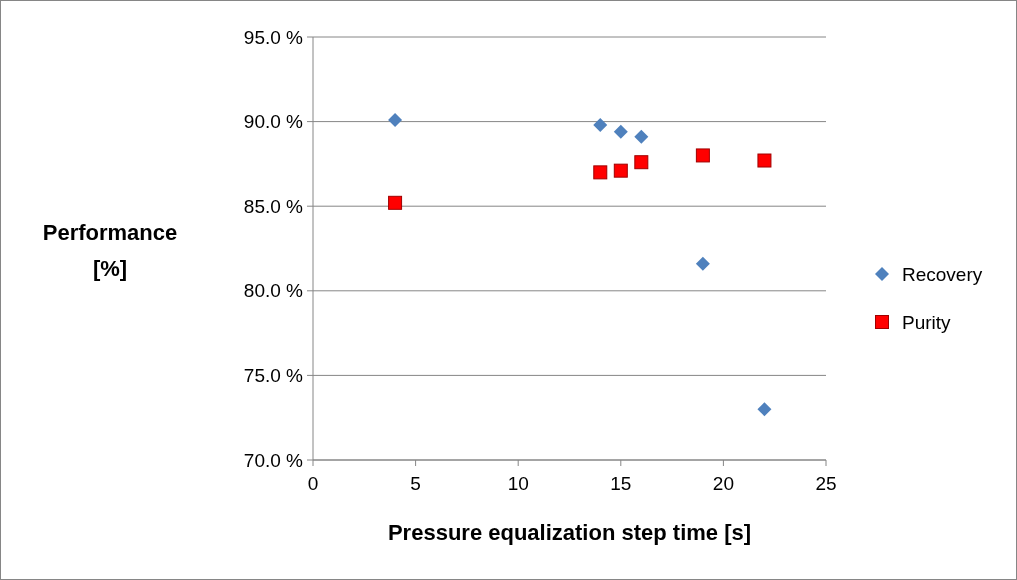 This screenshot has width=1017, height=580. I want to click on y-tick-label: 85.0 %, so click(273, 206).